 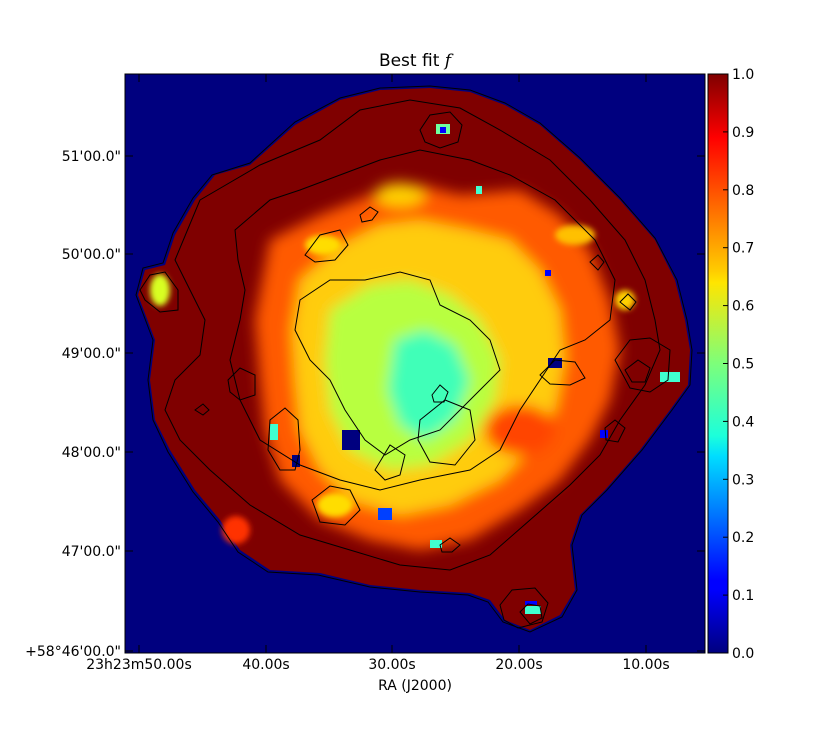 I want to click on x-tick-label: 23h23m50.00s, so click(x=139, y=665).